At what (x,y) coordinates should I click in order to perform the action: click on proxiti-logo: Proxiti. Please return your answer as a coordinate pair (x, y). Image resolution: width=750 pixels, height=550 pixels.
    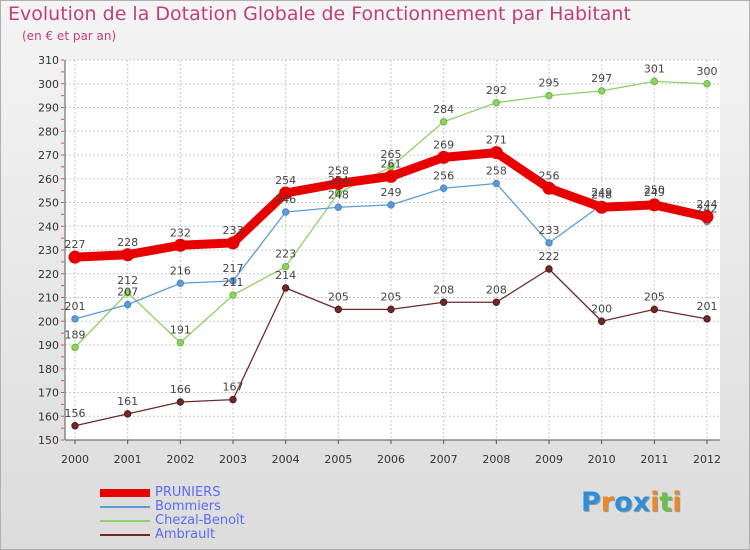
    Looking at the image, I should click on (631, 502).